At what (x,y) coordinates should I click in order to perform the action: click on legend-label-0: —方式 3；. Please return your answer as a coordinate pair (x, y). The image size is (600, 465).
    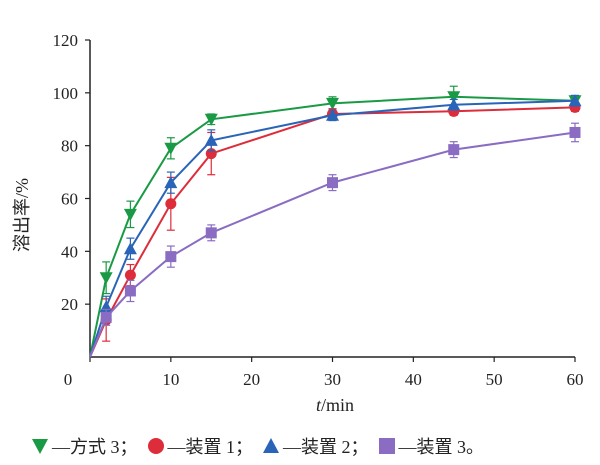
    Looking at the image, I should click on (95, 447).